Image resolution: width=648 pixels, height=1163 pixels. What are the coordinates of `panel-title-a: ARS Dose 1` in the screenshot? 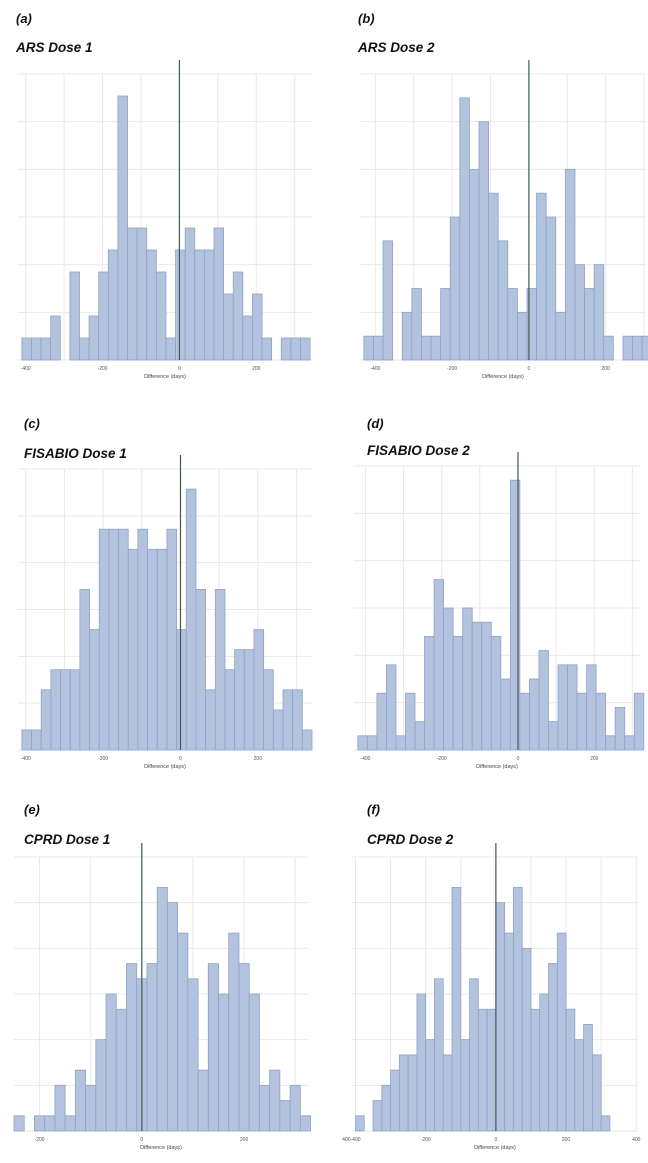 It's located at (54, 47).